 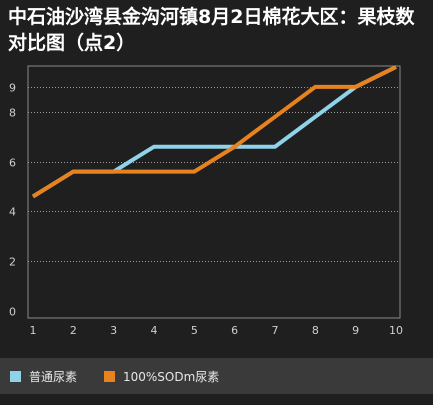 I want to click on x-tick-label: 6, so click(x=234, y=330).